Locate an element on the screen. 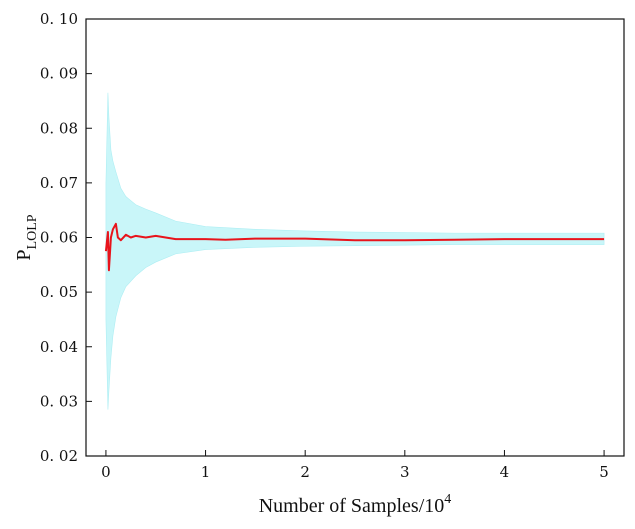 This screenshot has width=635, height=529. y-tick-label: 0. 07 is located at coordinates (59, 183).